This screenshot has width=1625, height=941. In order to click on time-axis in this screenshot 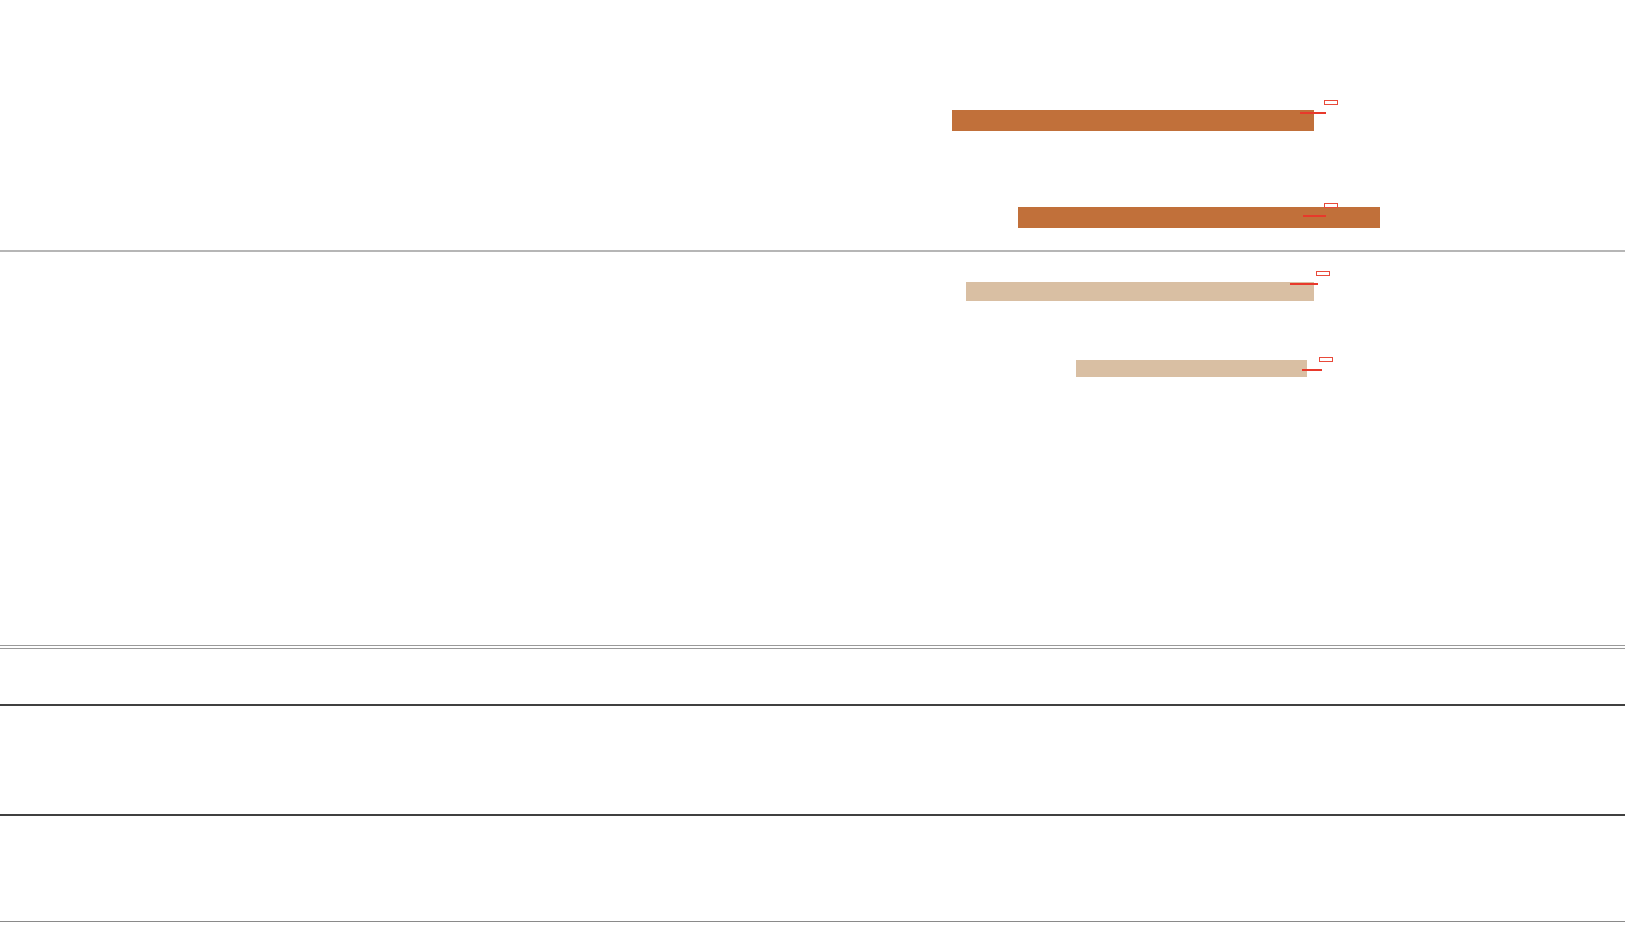, I will do `click(812, 931)`.